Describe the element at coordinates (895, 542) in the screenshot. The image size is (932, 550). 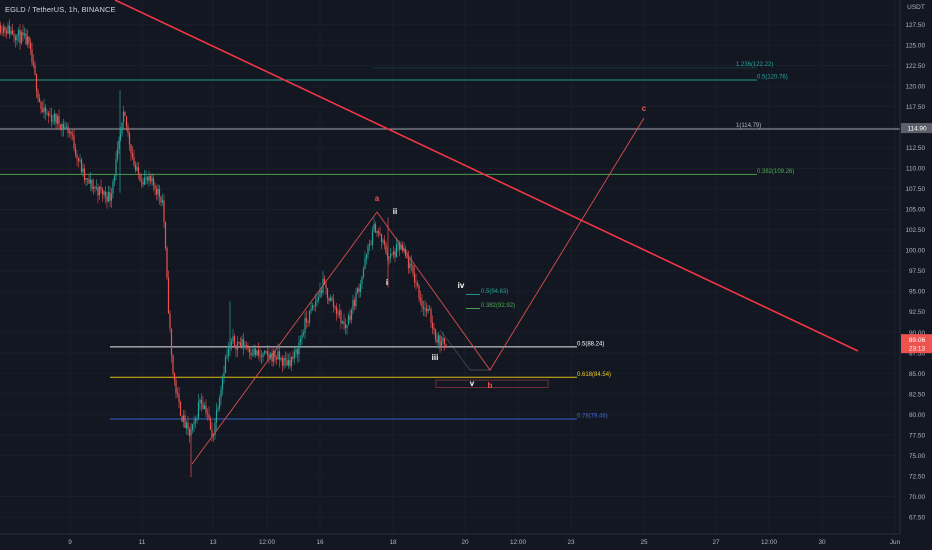
I see `x-tick-label: Jun` at that location.